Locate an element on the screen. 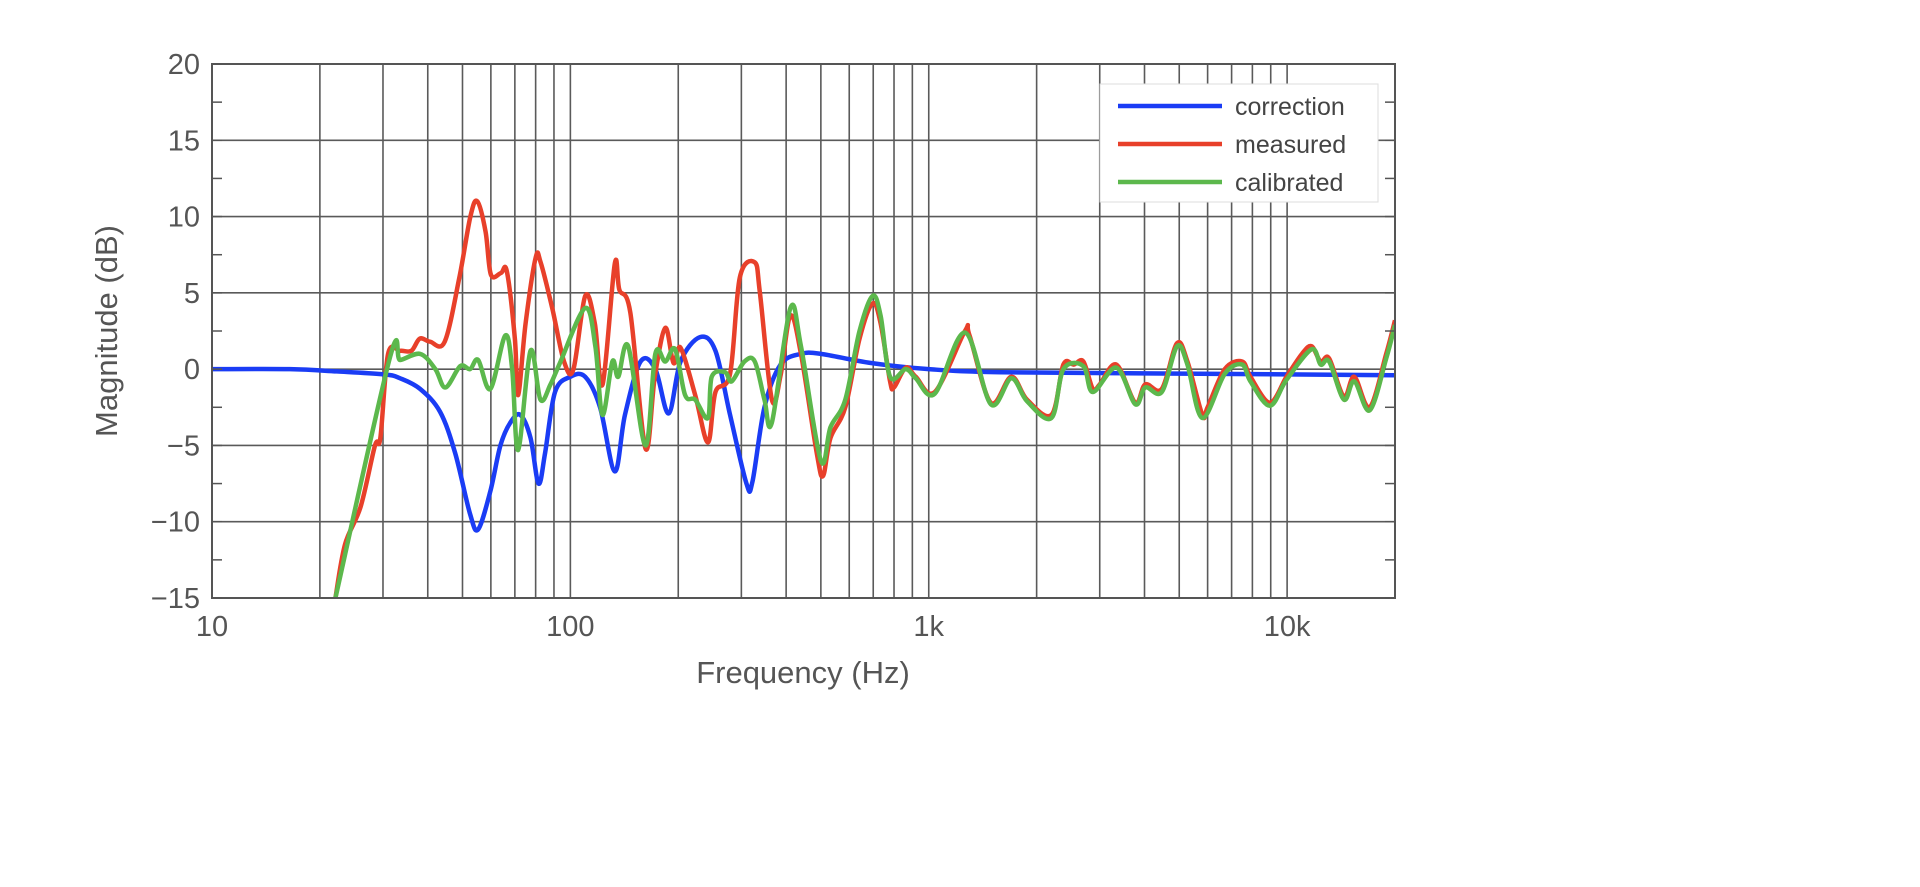 This screenshot has width=1920, height=887. x-tick-label: 100 is located at coordinates (570, 627).